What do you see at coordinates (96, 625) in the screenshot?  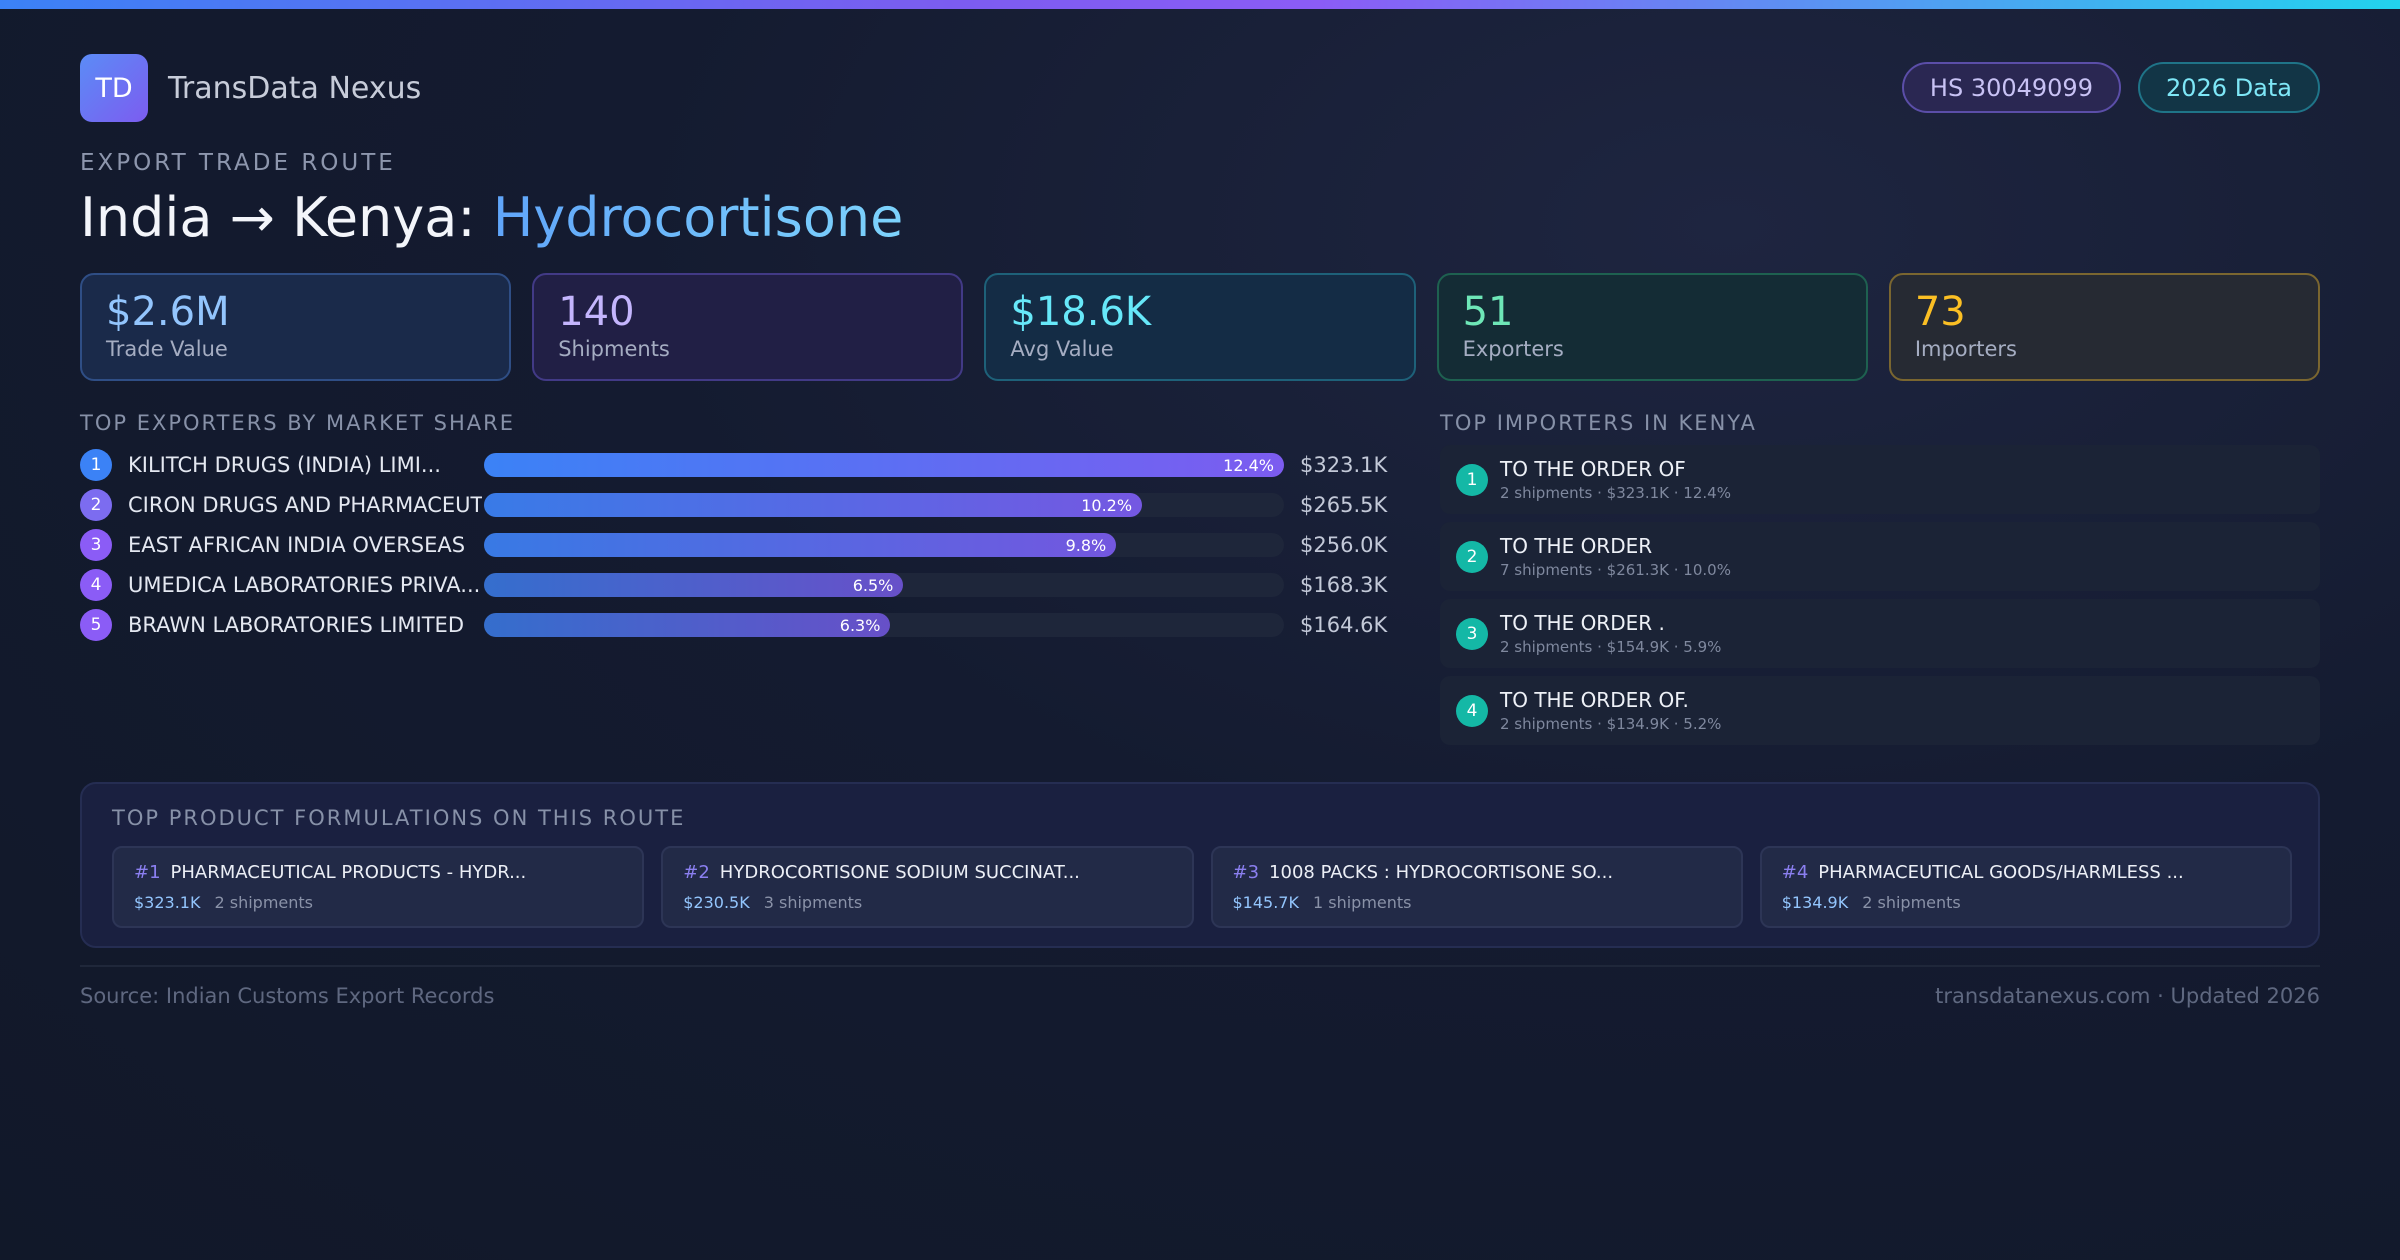 I see `rank-badge: 5` at bounding box center [96, 625].